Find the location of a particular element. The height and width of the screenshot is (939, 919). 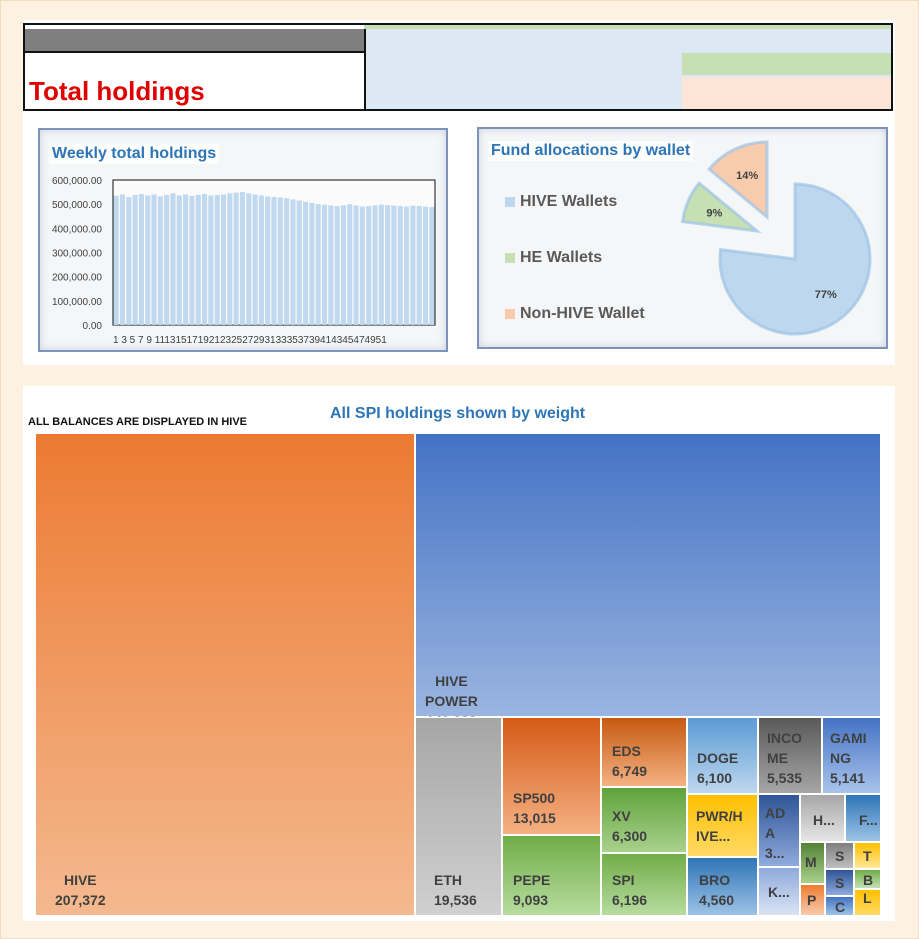

treemap-name: INCO ME is located at coordinates (784, 748).